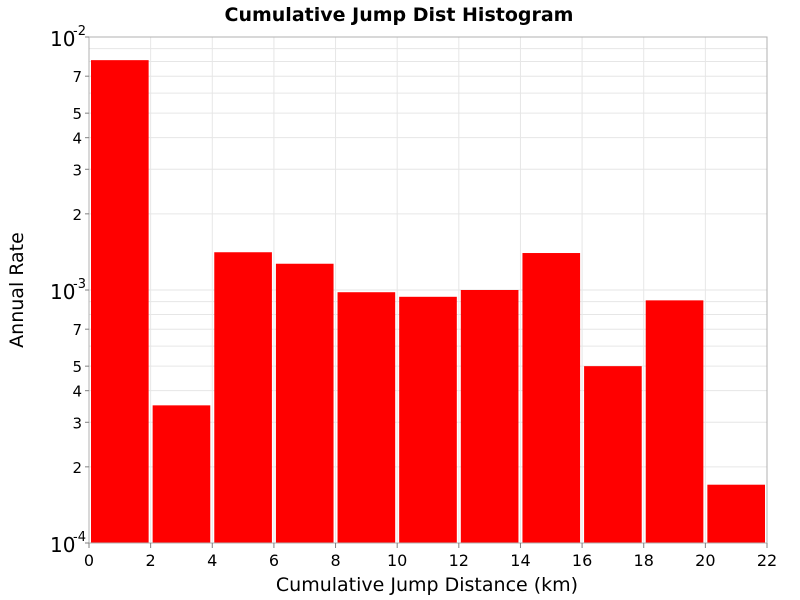 The image size is (800, 600). I want to click on x-tick-label: 2, so click(151, 560).